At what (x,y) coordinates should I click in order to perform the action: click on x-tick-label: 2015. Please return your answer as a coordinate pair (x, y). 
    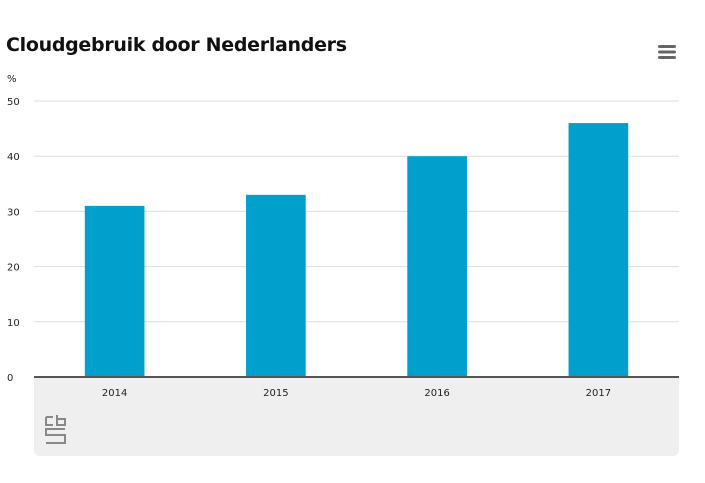
    Looking at the image, I should click on (275, 393).